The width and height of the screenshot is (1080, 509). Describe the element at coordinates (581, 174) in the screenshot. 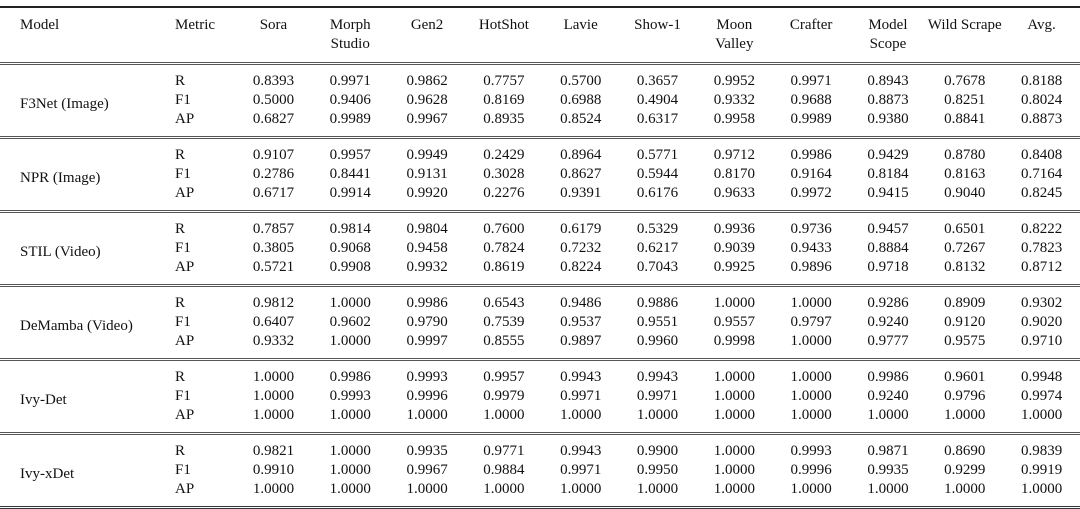

I see `value-cell: 0.8627` at that location.